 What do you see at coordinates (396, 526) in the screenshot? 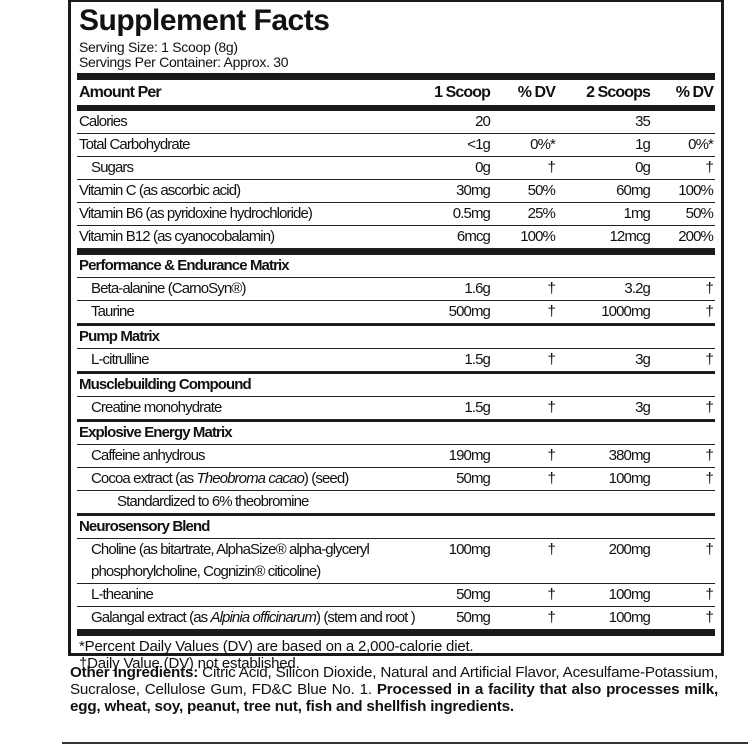
I see `section-header: Neurosensory Blend` at bounding box center [396, 526].